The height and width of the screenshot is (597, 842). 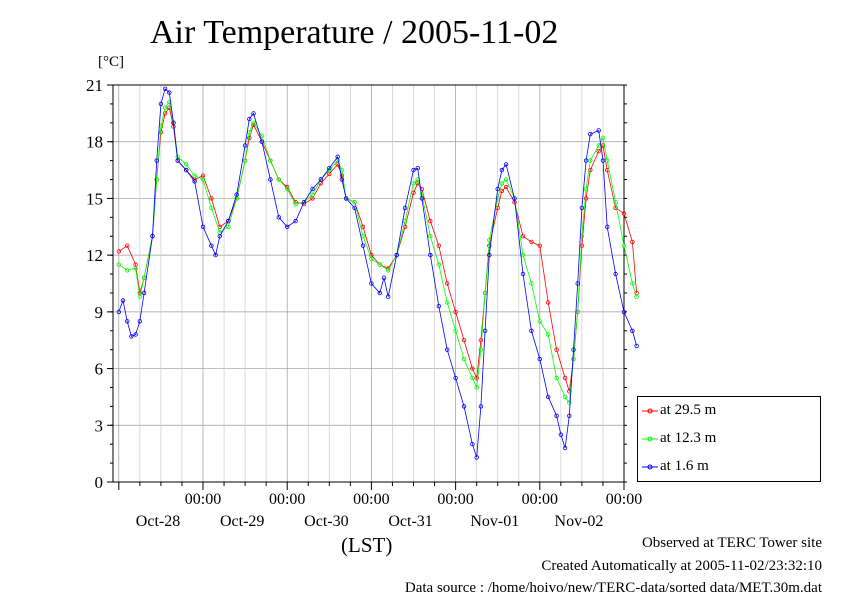 What do you see at coordinates (494, 521) in the screenshot?
I see `x-tick-date: Nov-01` at bounding box center [494, 521].